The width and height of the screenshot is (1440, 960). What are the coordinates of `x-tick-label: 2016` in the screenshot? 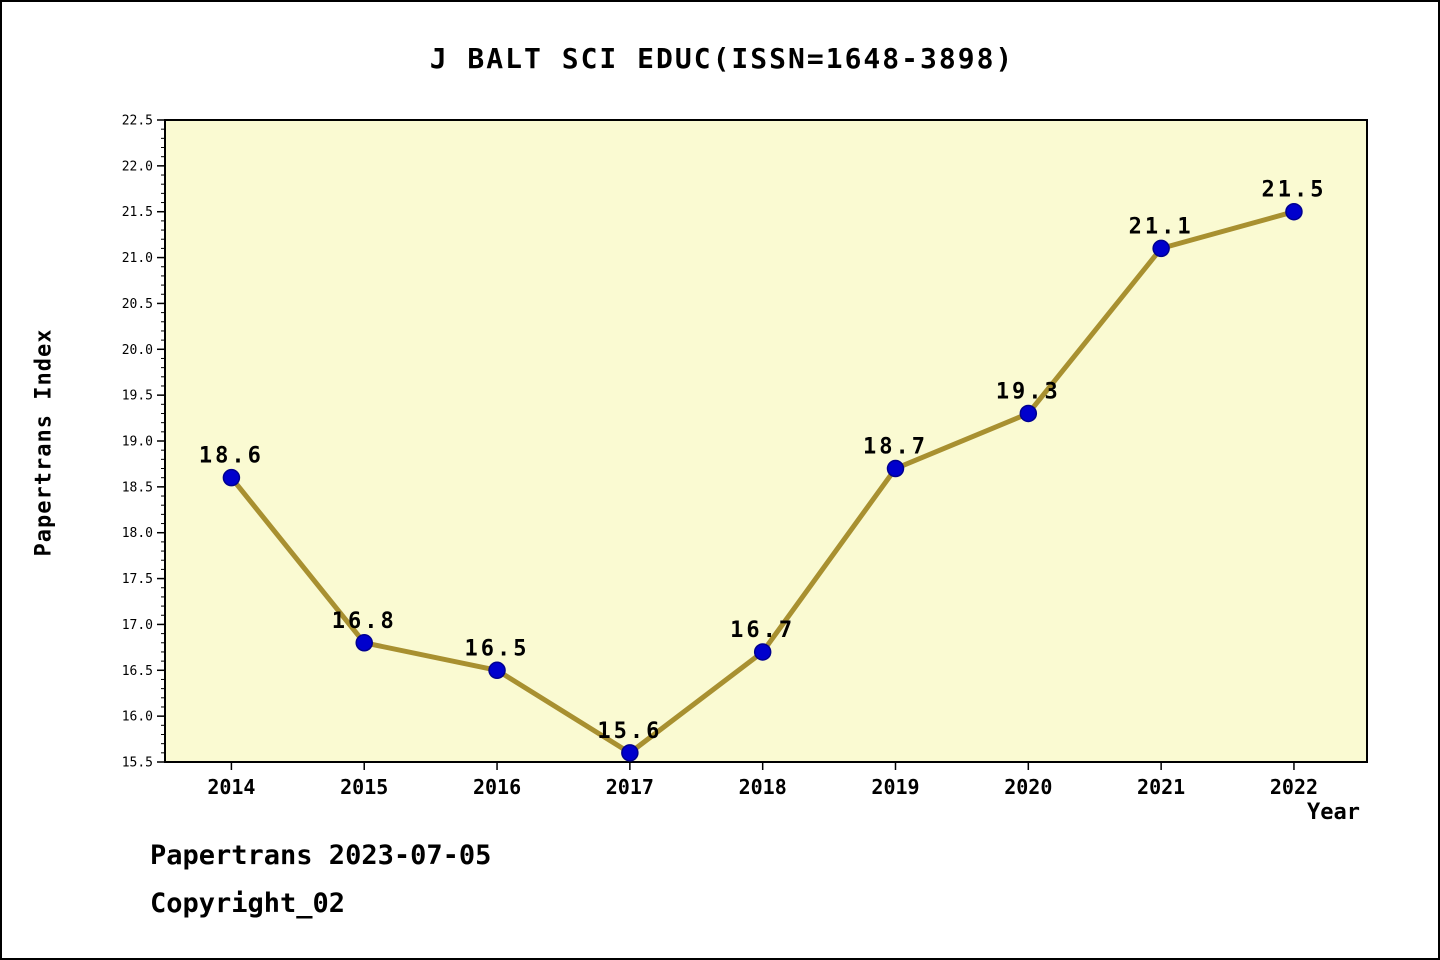 It's located at (497, 787).